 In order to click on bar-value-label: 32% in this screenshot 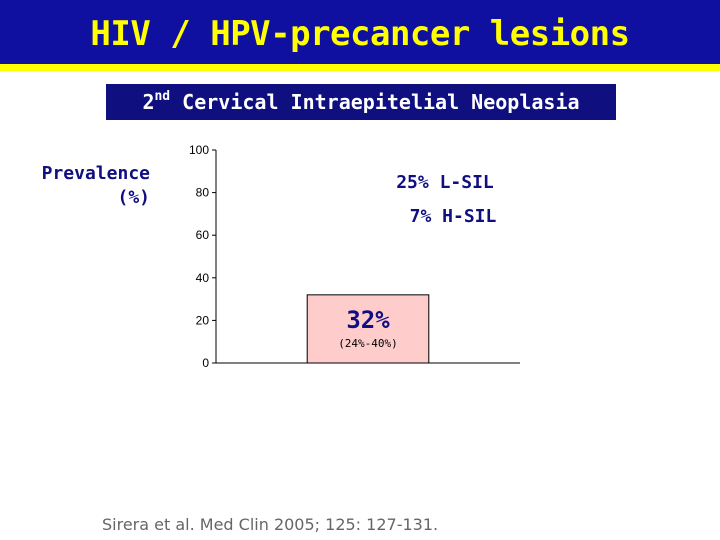, I will do `click(368, 320)`.